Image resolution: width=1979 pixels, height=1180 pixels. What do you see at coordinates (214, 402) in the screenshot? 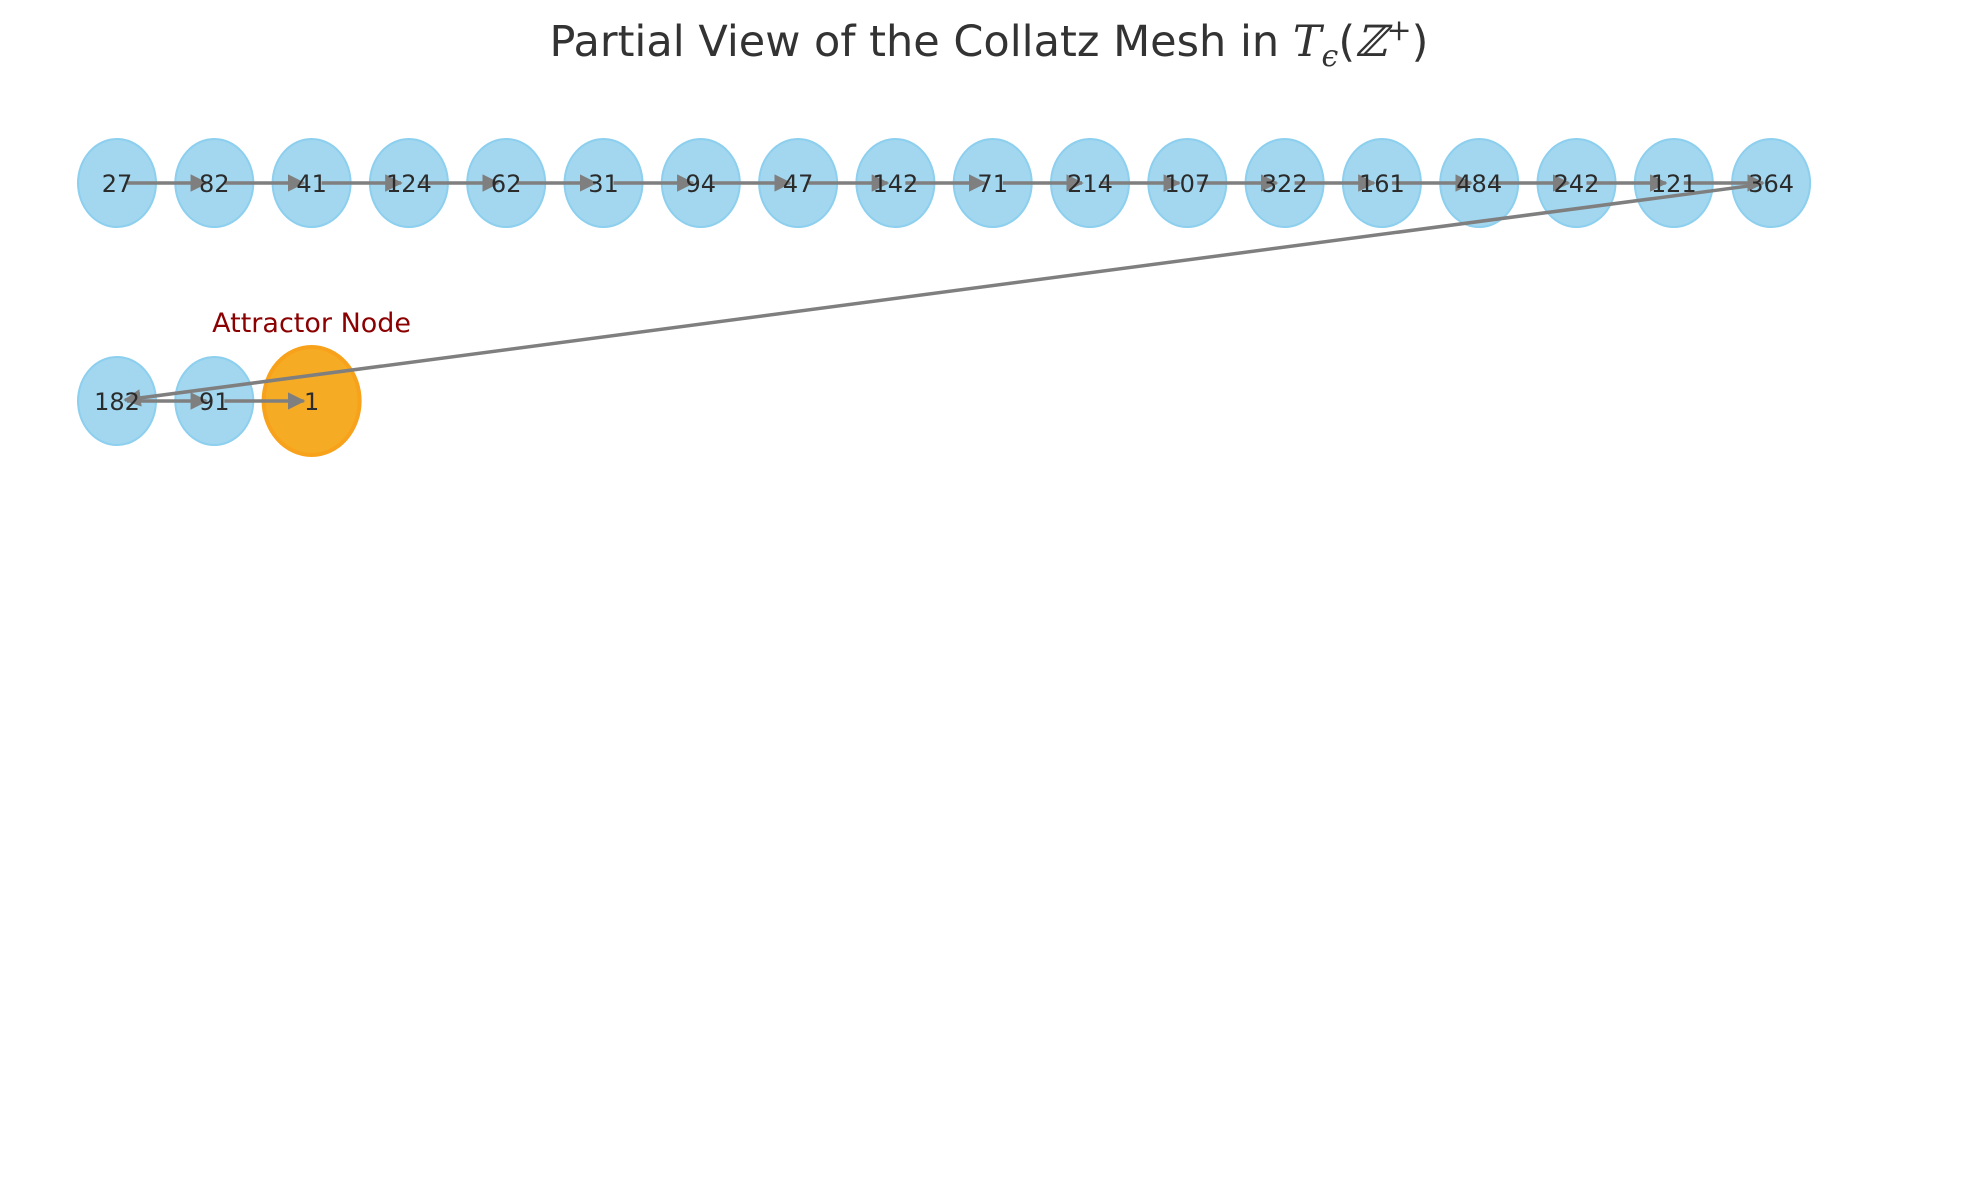
I see `node-label: 91` at bounding box center [214, 402].